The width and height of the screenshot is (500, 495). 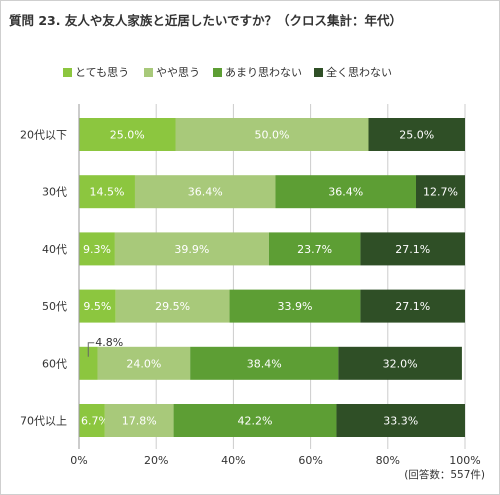 I want to click on data-label: 33.9%, so click(x=294, y=306).